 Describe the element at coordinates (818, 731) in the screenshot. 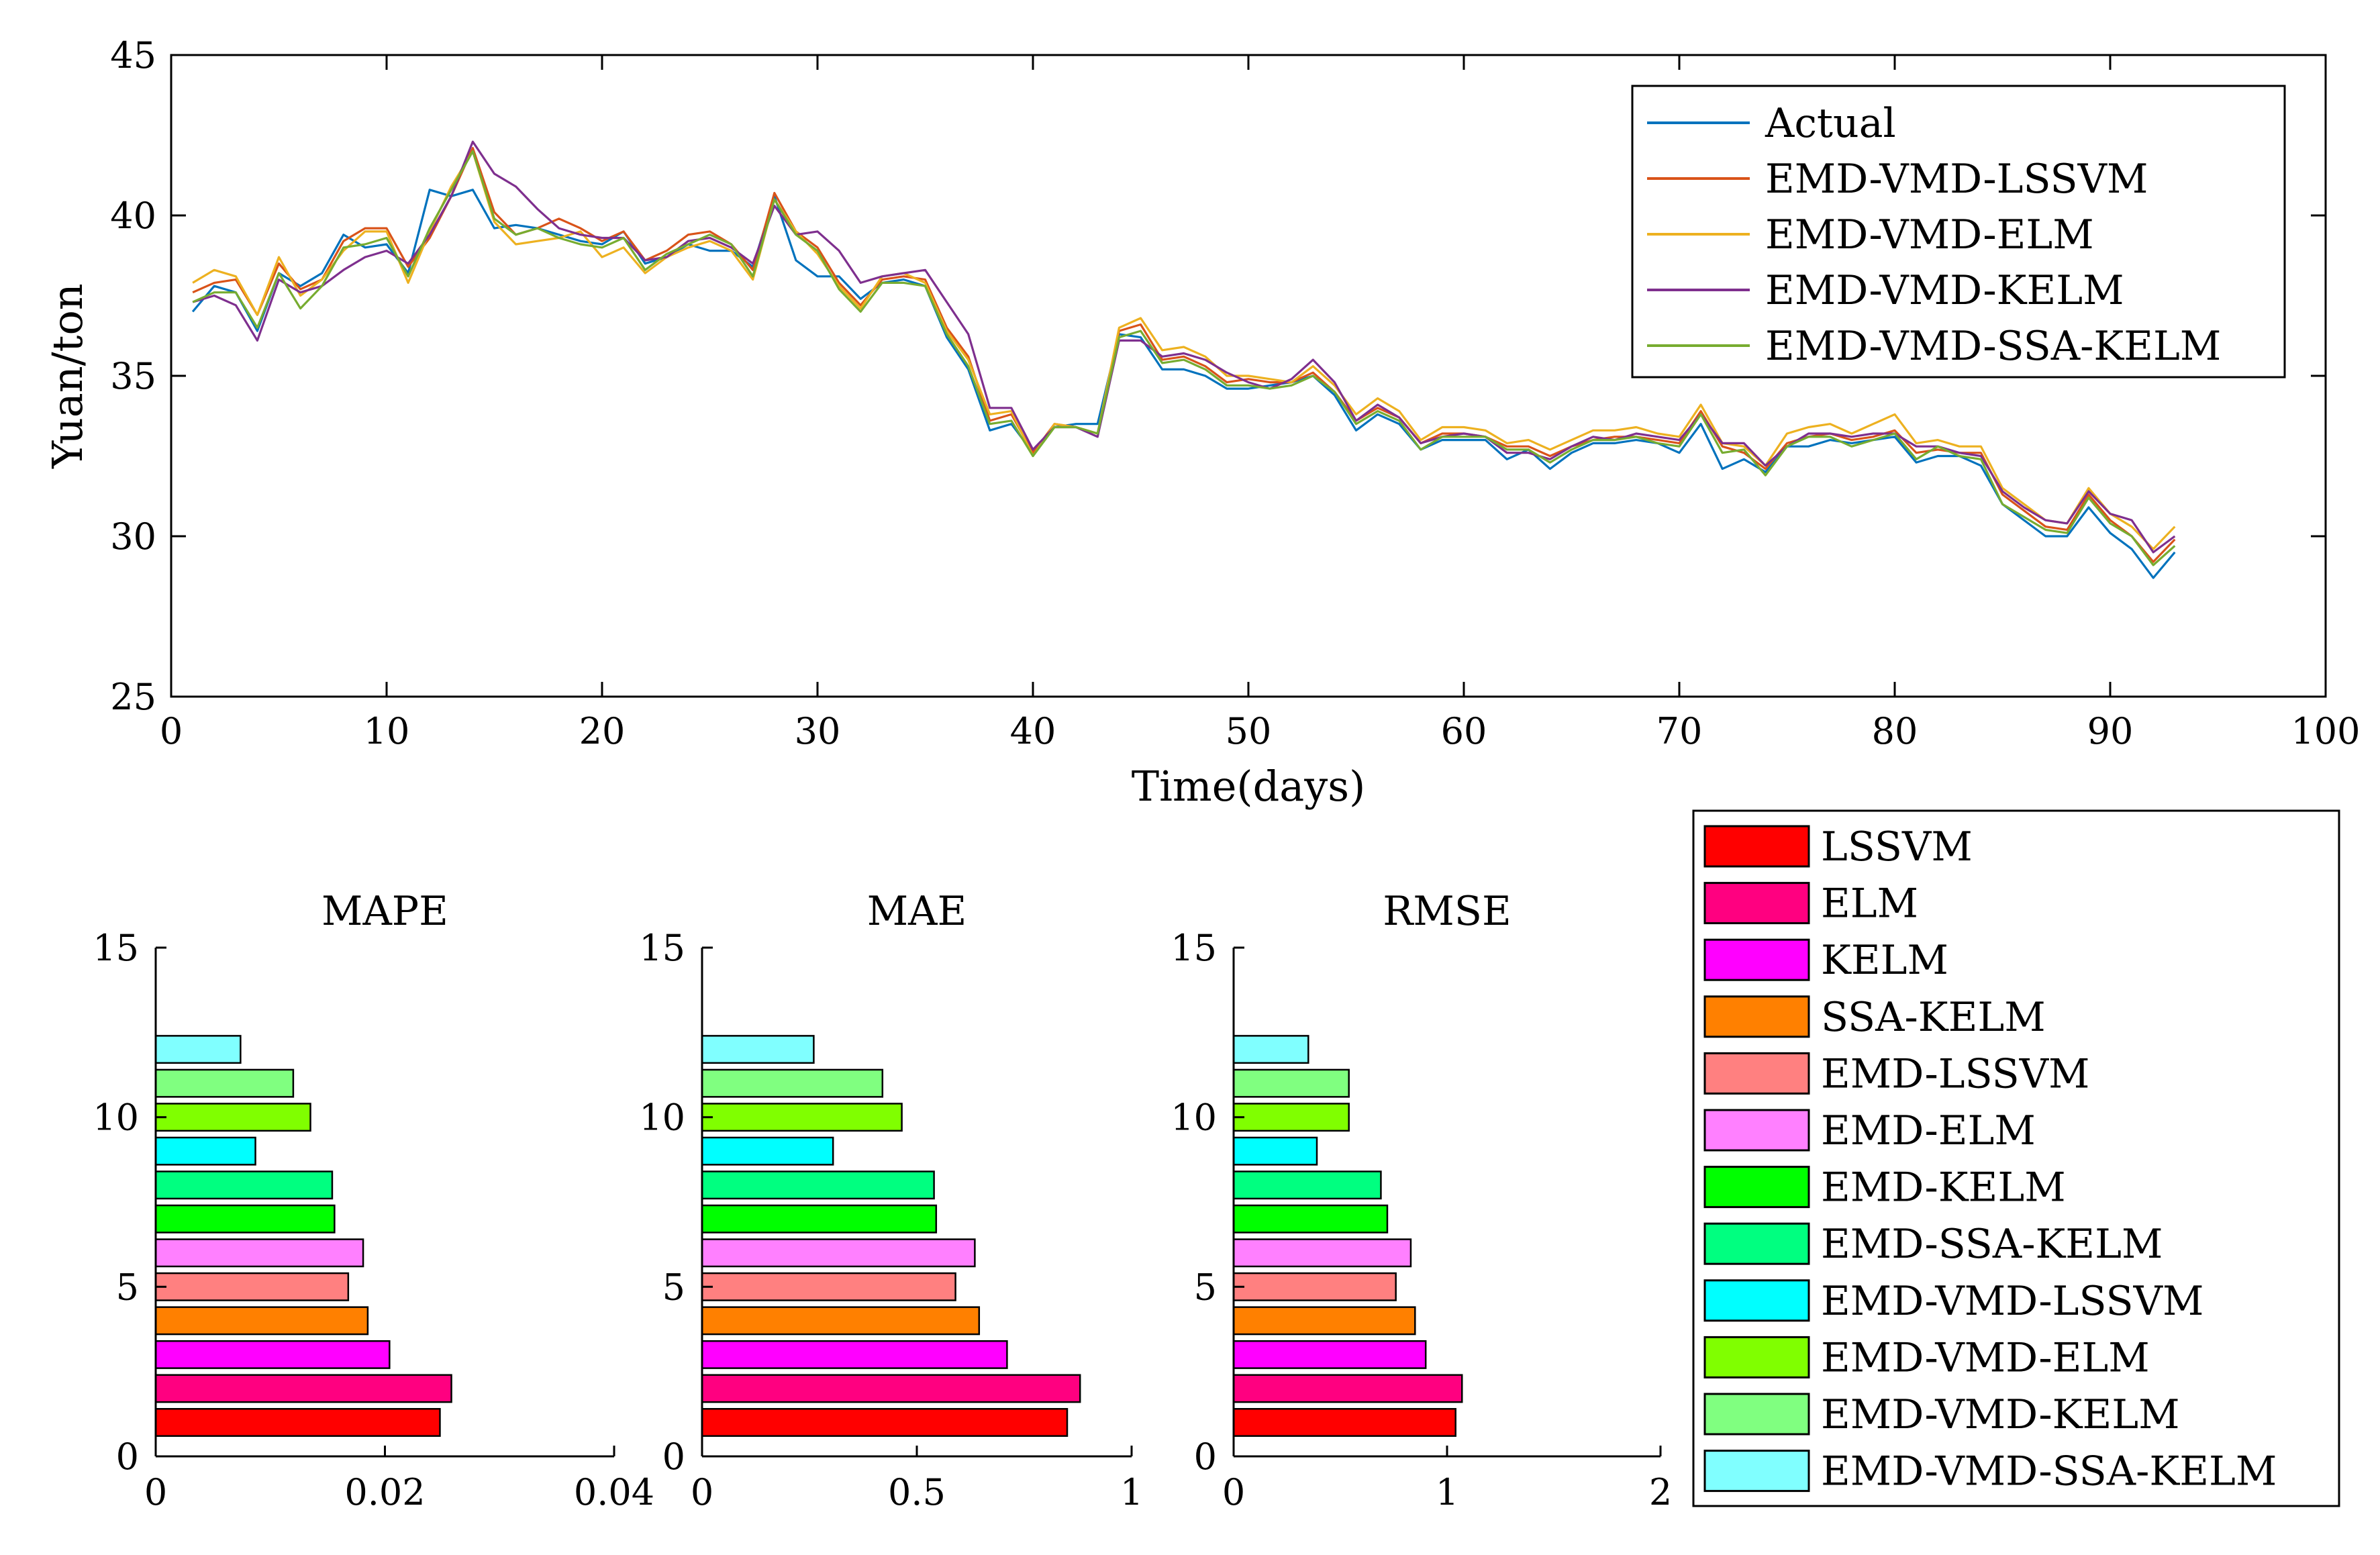

I see `x-tick-label: 30` at that location.